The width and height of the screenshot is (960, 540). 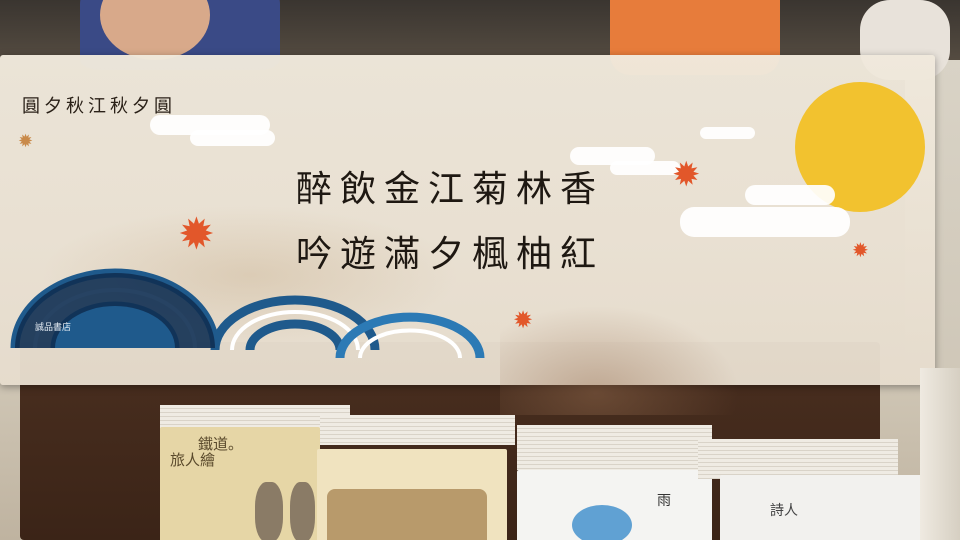 I want to click on book-cover, so click(x=412, y=494).